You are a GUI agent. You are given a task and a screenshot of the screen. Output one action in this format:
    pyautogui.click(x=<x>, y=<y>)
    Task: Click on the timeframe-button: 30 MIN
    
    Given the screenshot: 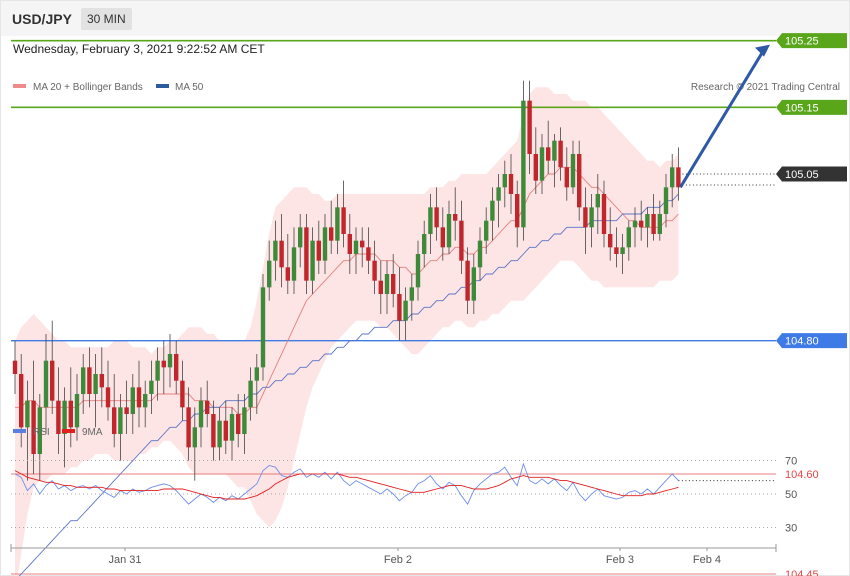 What is the action you would take?
    pyautogui.click(x=106, y=19)
    